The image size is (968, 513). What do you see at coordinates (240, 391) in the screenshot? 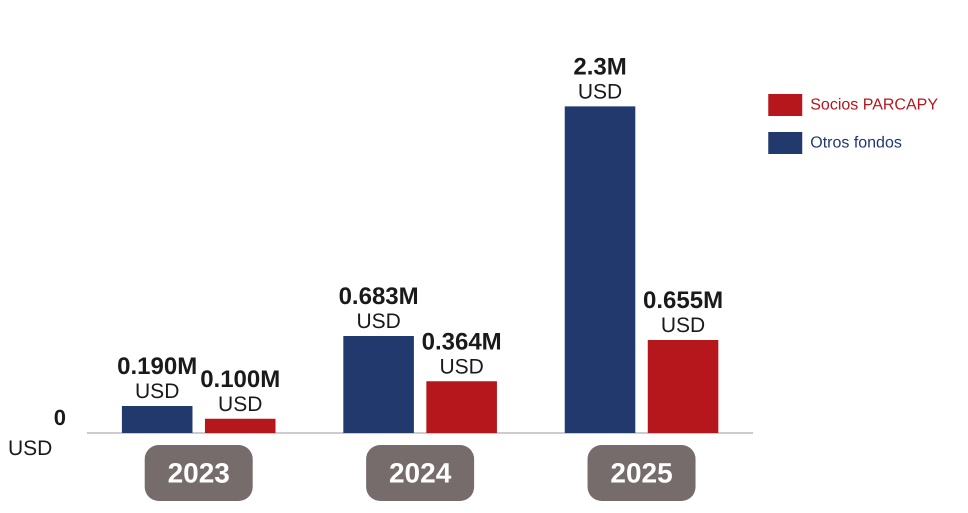
I see `data-label: 0.100M USD` at bounding box center [240, 391].